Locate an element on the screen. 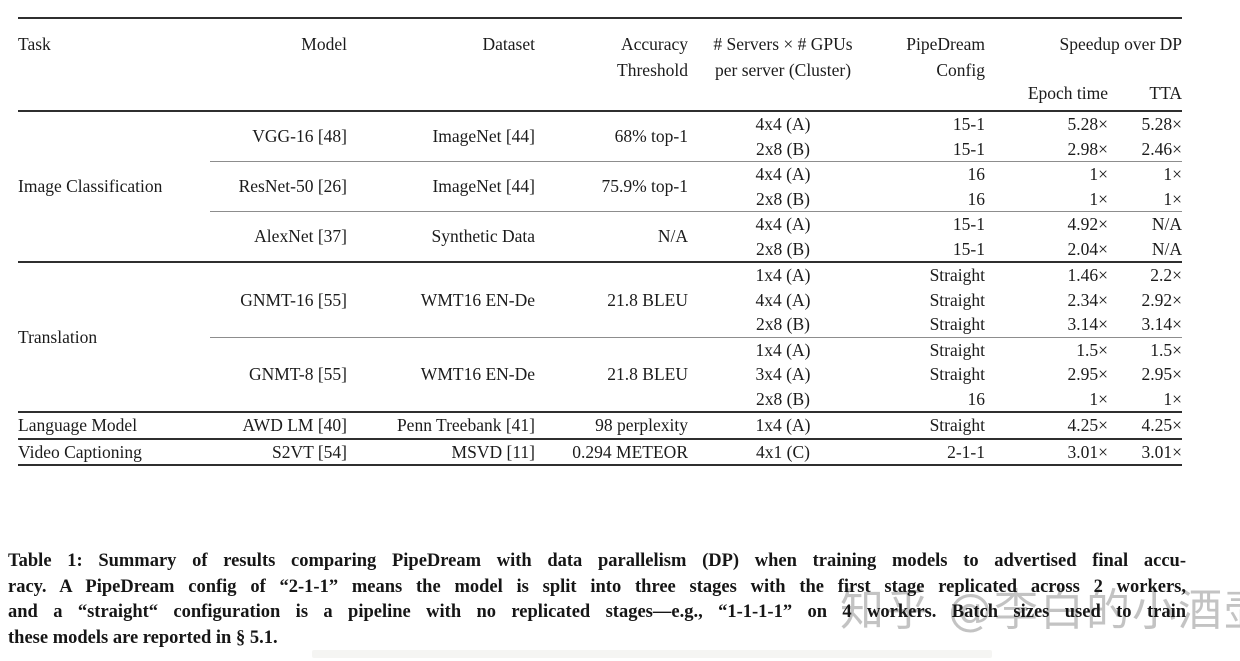  table-row: 2x8 (B) 15-1 2.04× N/A is located at coordinates (600, 249).